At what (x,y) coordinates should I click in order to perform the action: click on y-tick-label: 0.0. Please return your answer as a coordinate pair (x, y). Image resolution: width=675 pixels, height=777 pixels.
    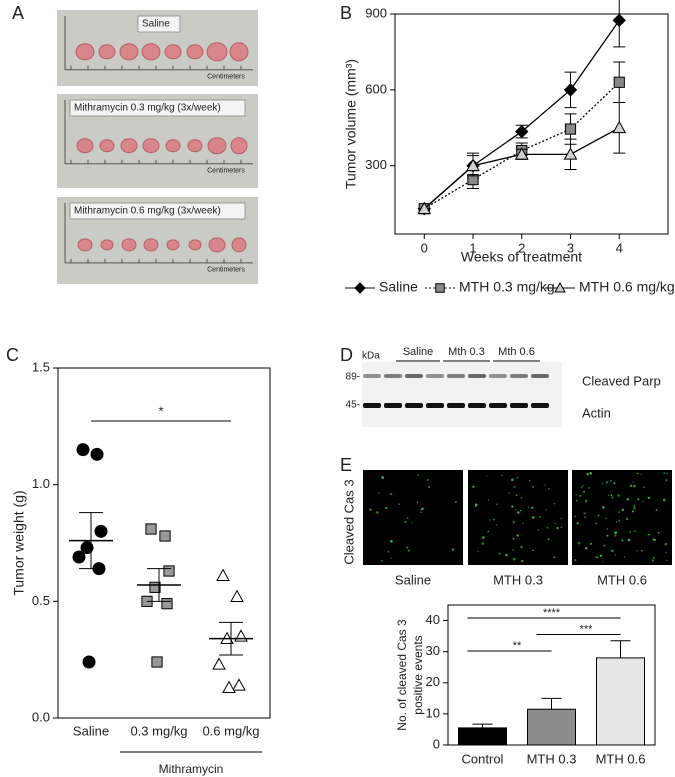
    Looking at the image, I should click on (41, 716).